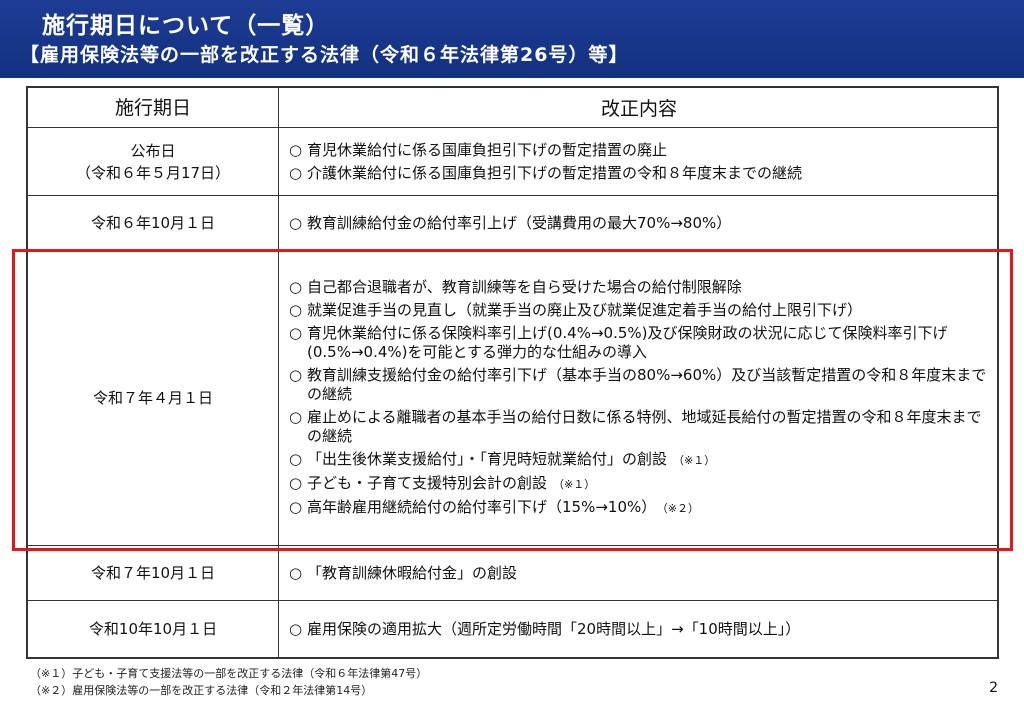  I want to click on amendment-item: ○ 子ども・子育て支援特別会計の創設 （※１）, so click(639, 484).